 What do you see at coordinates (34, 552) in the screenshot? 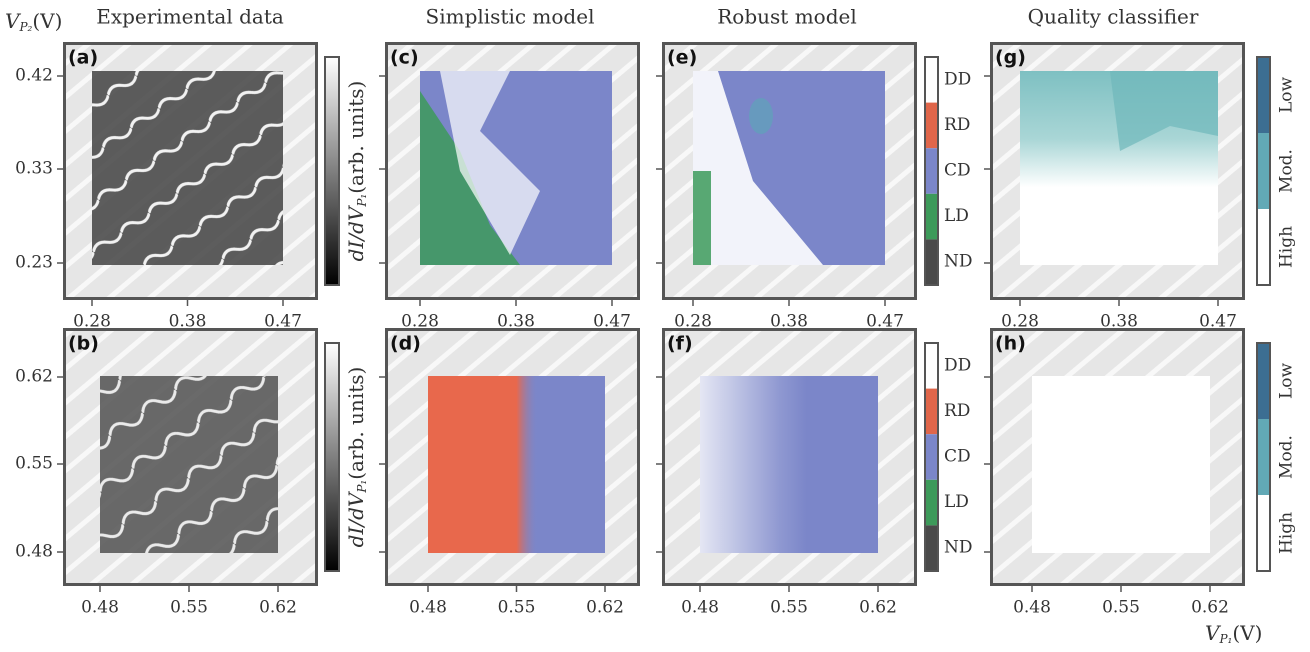
I see `y-tick-label: 0.48` at bounding box center [34, 552].